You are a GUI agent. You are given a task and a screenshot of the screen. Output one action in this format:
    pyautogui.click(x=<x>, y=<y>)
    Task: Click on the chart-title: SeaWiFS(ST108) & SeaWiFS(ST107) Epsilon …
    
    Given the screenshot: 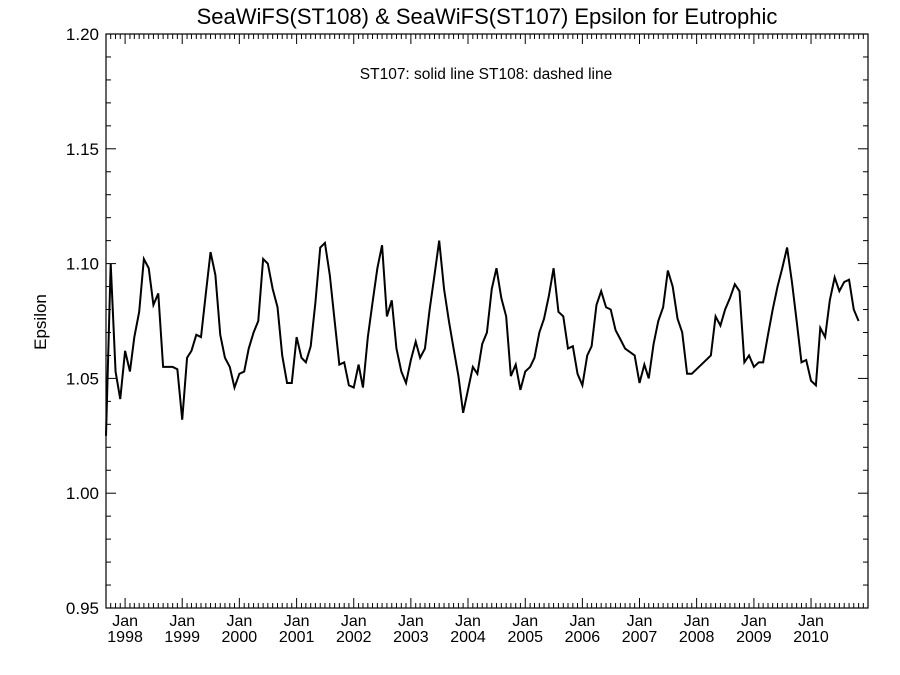 What is the action you would take?
    pyautogui.click(x=487, y=16)
    